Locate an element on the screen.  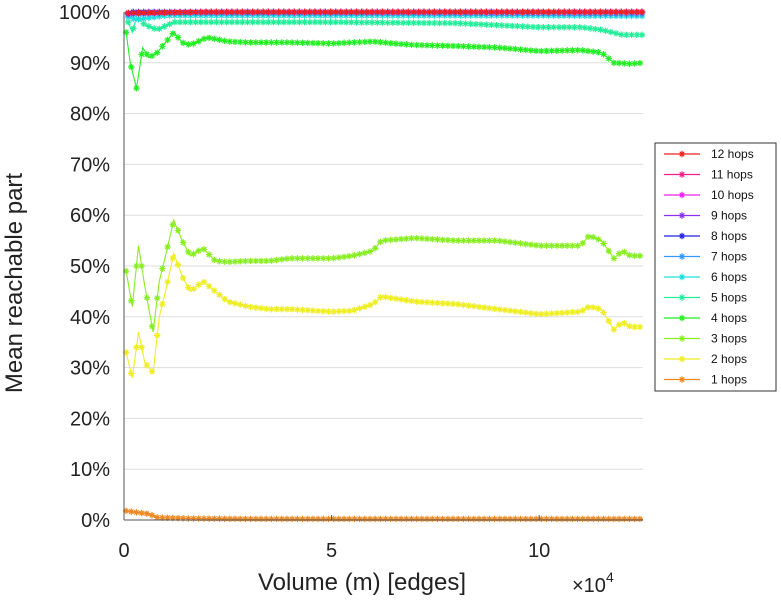
legend-entry-6: 6 hops is located at coordinates (705, 277).